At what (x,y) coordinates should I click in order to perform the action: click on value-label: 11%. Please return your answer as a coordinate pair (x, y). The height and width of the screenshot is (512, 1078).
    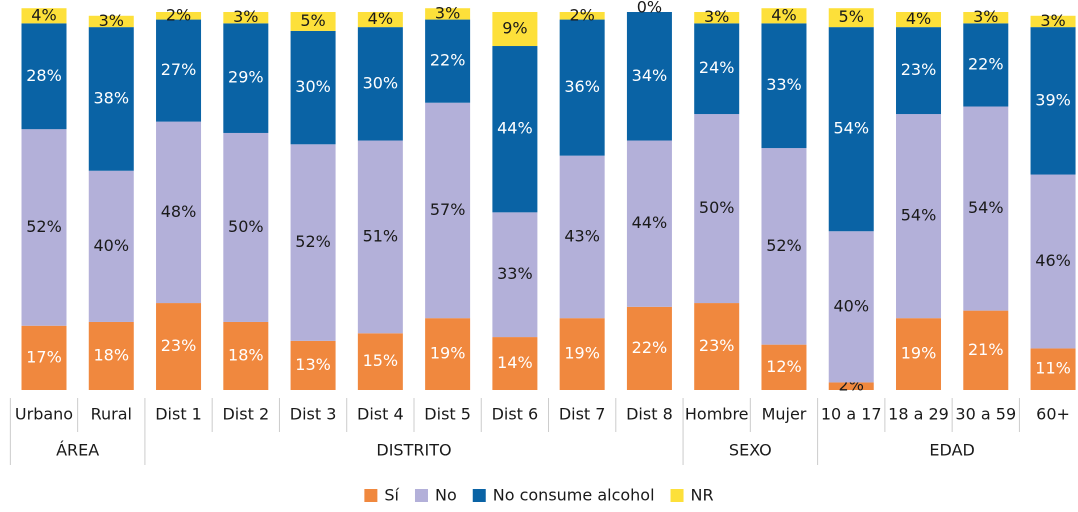
    Looking at the image, I should click on (1053, 368).